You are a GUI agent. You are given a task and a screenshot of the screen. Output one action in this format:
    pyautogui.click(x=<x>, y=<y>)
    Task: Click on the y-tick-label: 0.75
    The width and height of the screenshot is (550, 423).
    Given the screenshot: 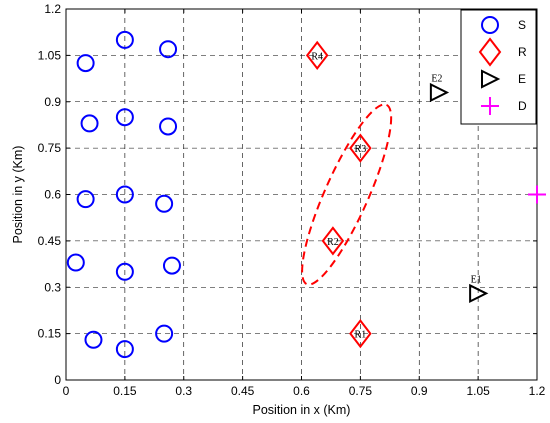 What is the action you would take?
    pyautogui.click(x=50, y=148)
    